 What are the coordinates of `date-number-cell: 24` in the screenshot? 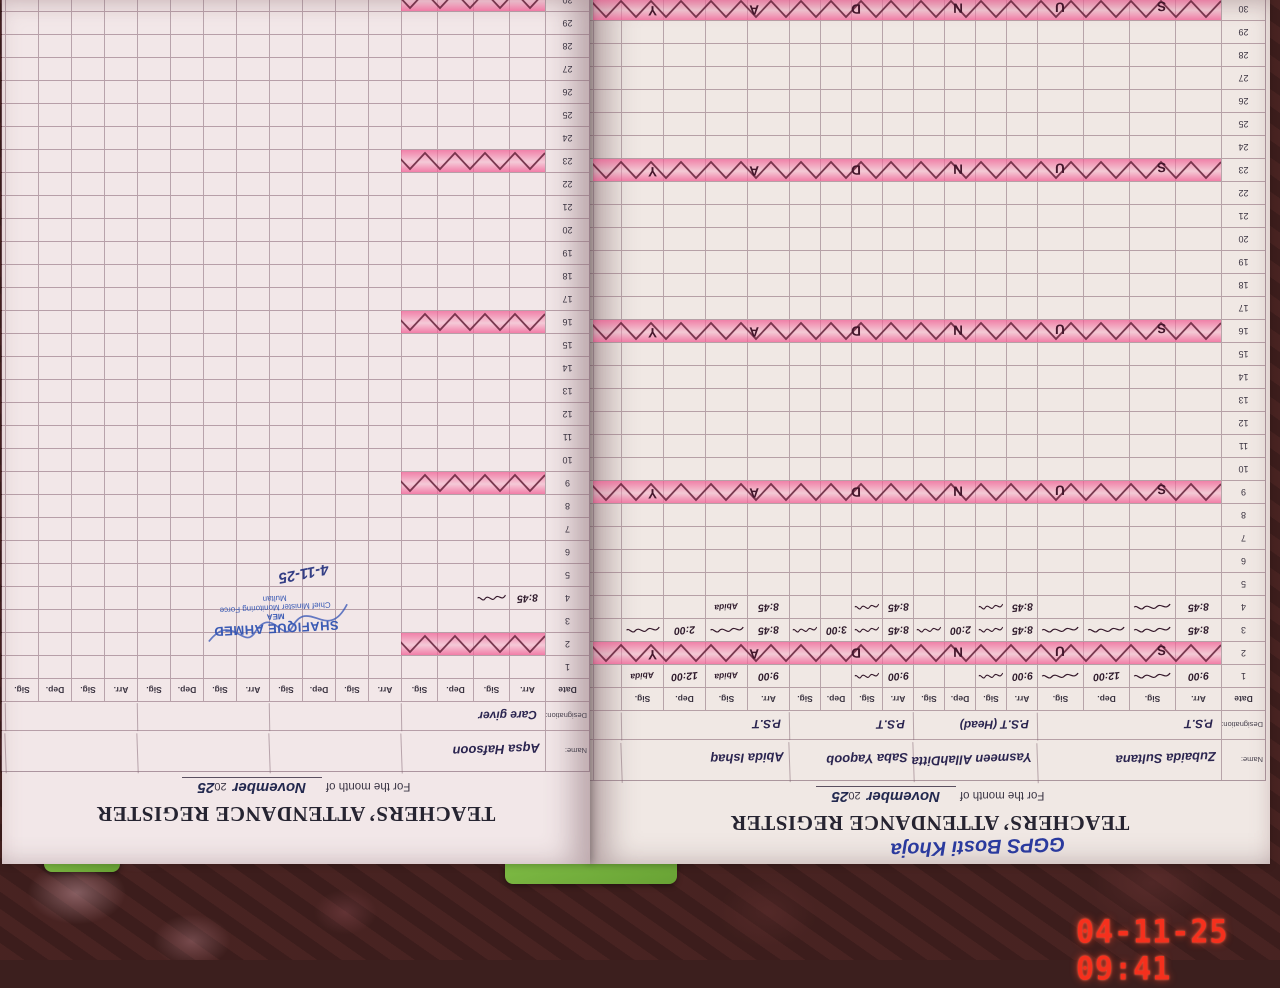 It's located at (567, 138).